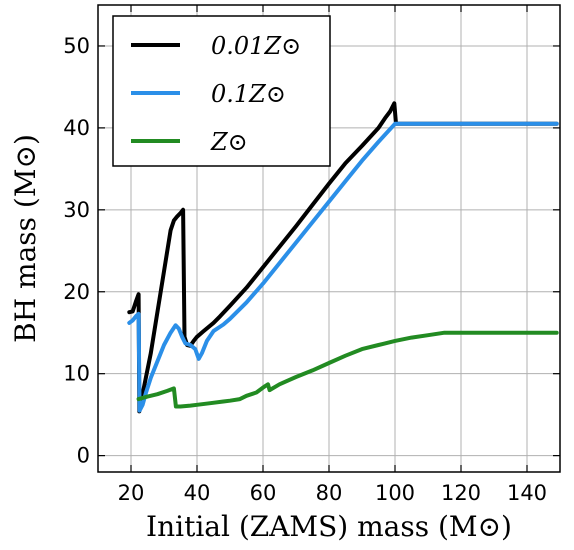  I want to click on x-tick-label: 120, so click(461, 493).